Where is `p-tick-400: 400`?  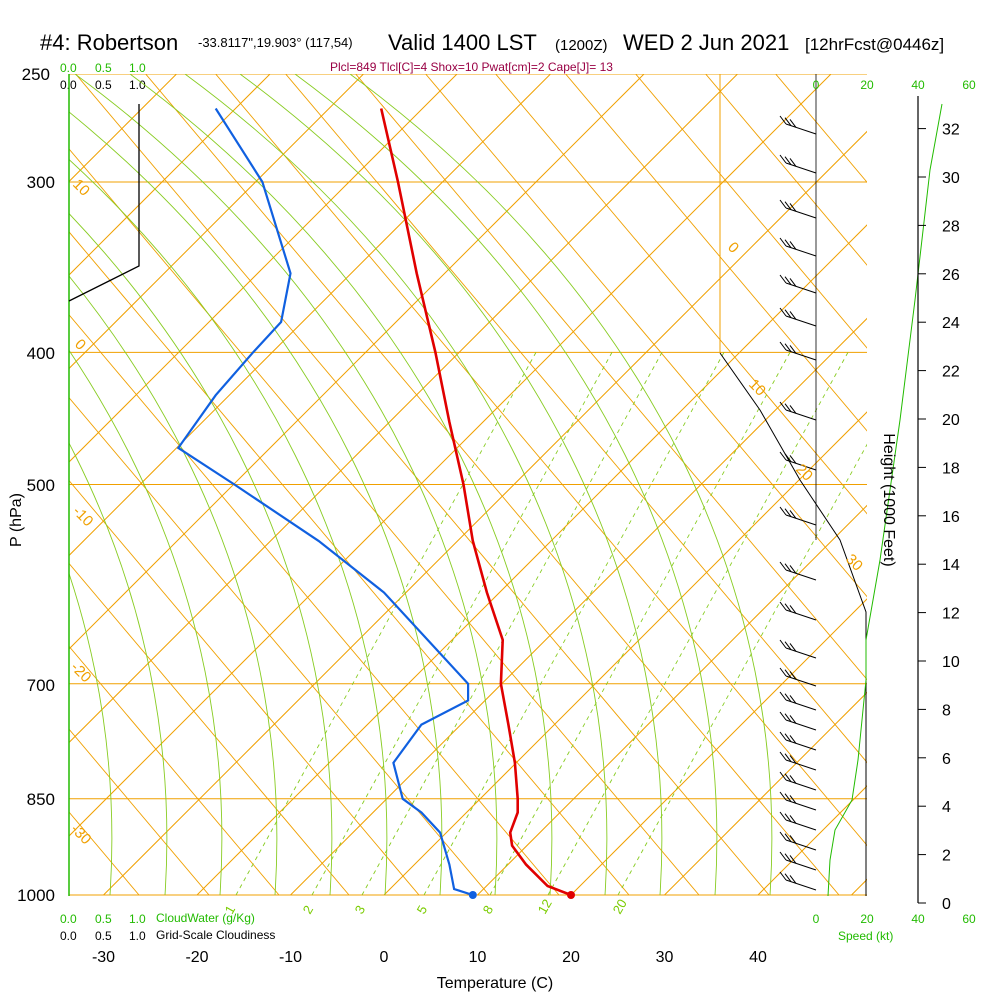 p-tick-400: 400 is located at coordinates (41, 353).